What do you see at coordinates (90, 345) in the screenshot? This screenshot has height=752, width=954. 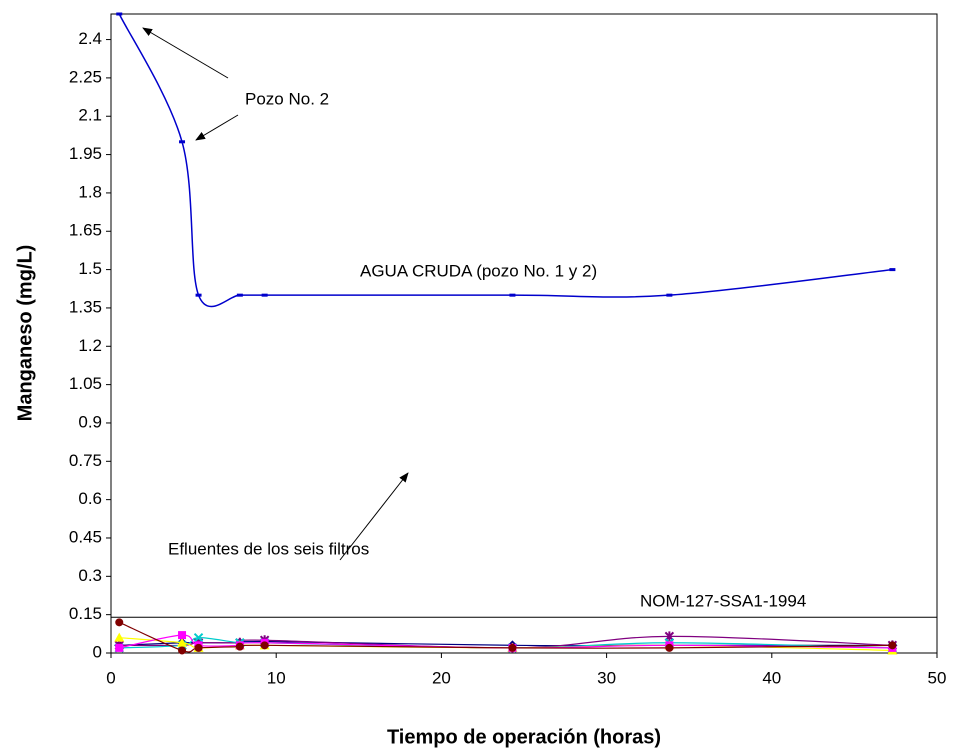 I see `y-tick-label: 1.2` at bounding box center [90, 345].